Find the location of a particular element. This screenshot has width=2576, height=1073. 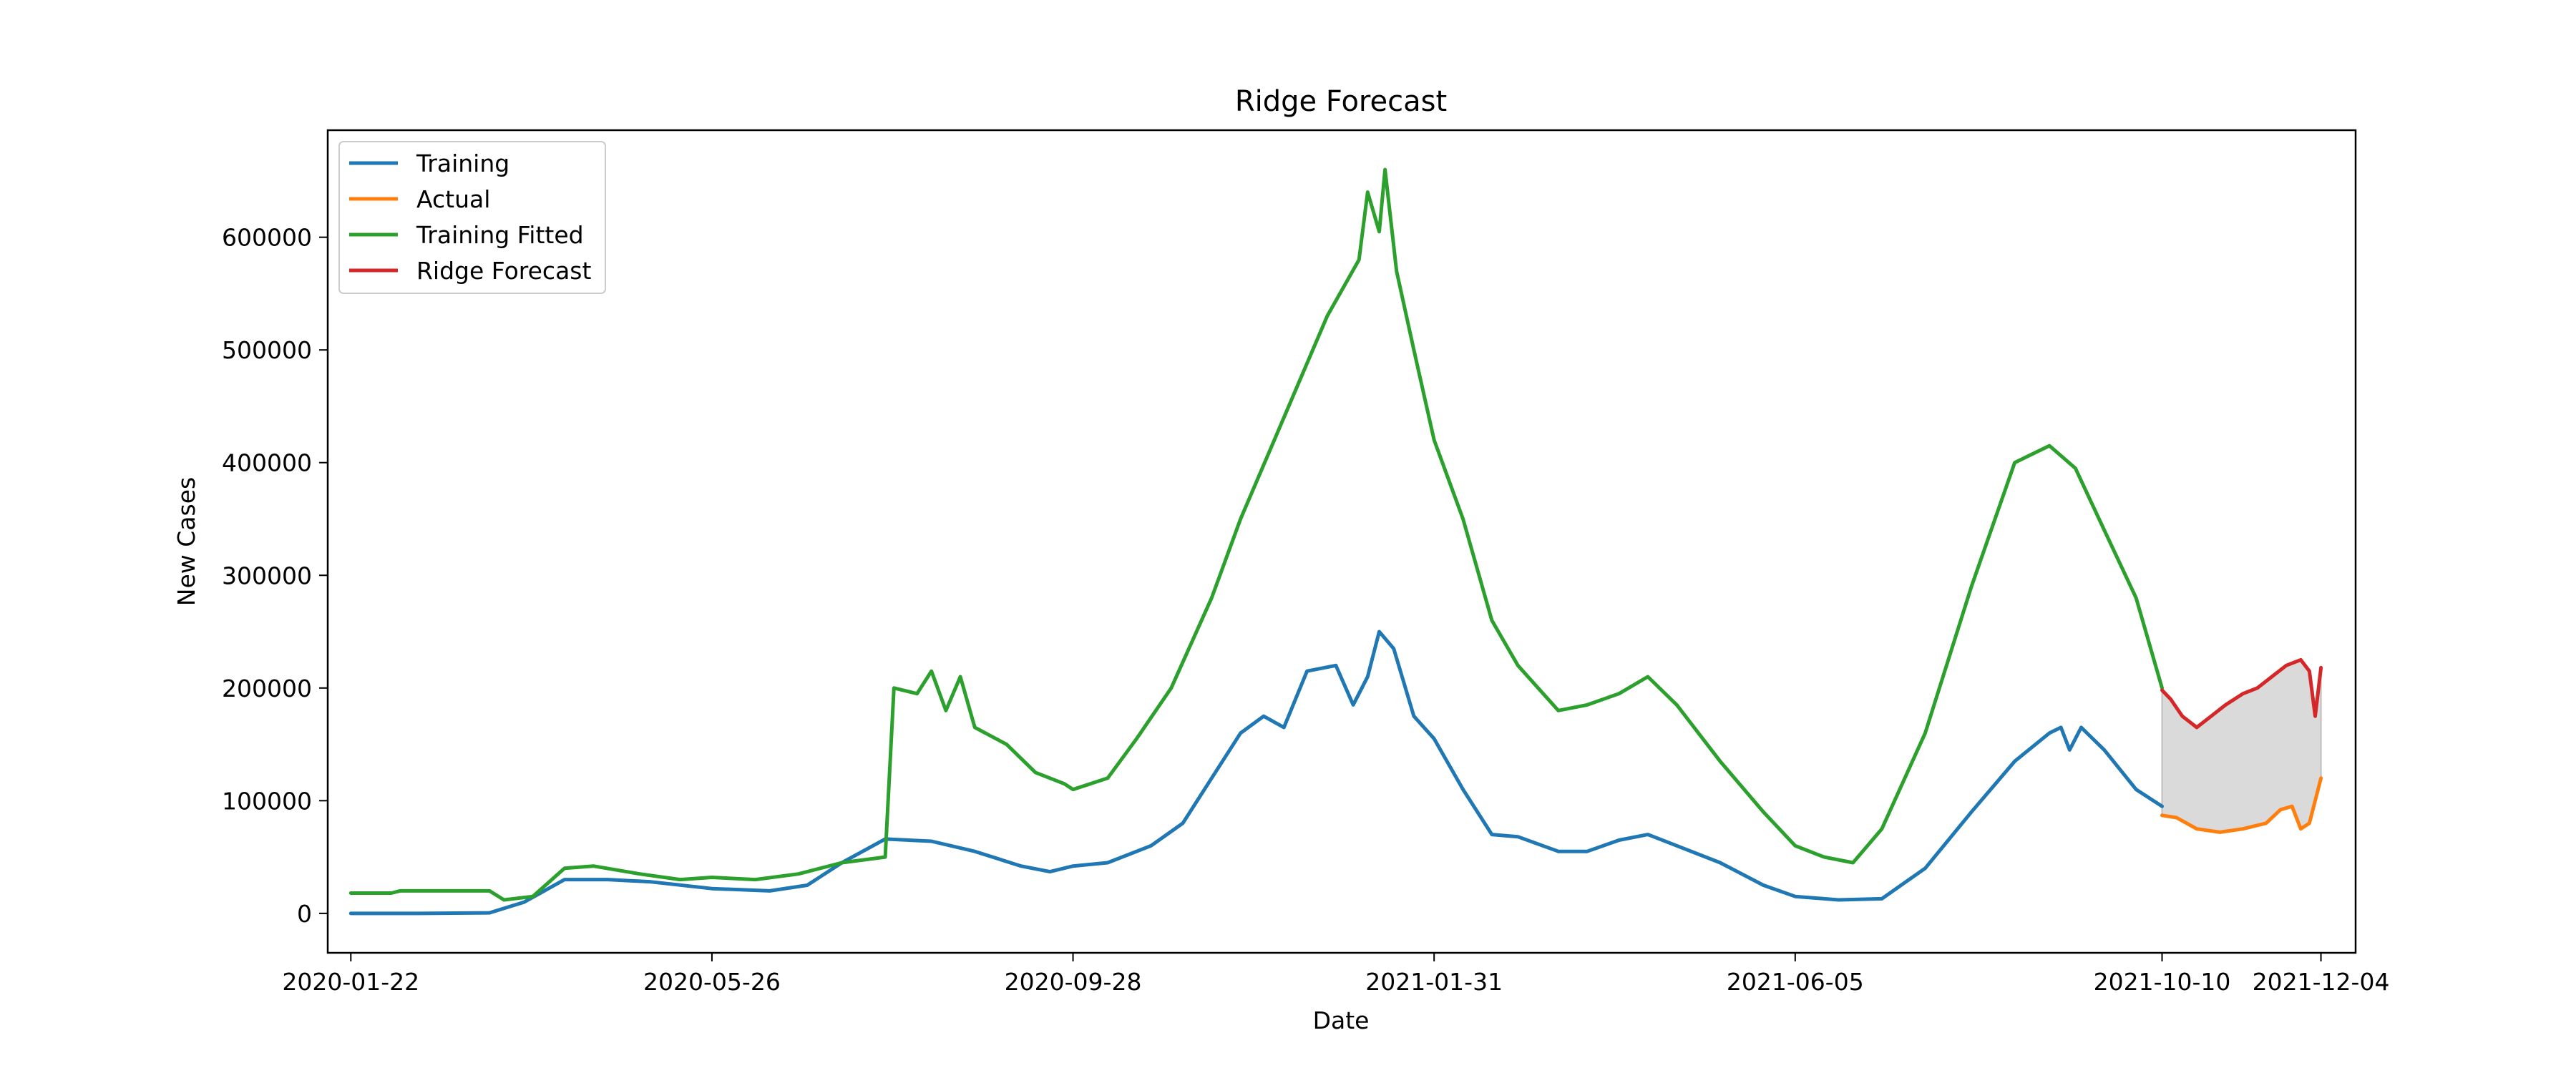

x-tick-label: 2021-10-10 is located at coordinates (2162, 982).